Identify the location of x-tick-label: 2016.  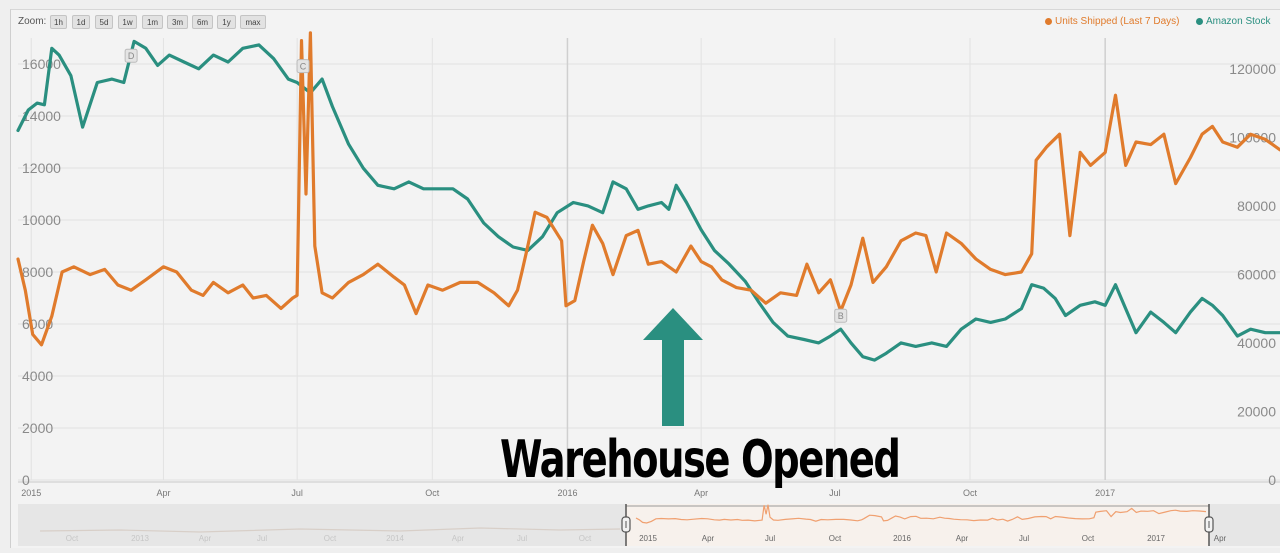
(567, 493).